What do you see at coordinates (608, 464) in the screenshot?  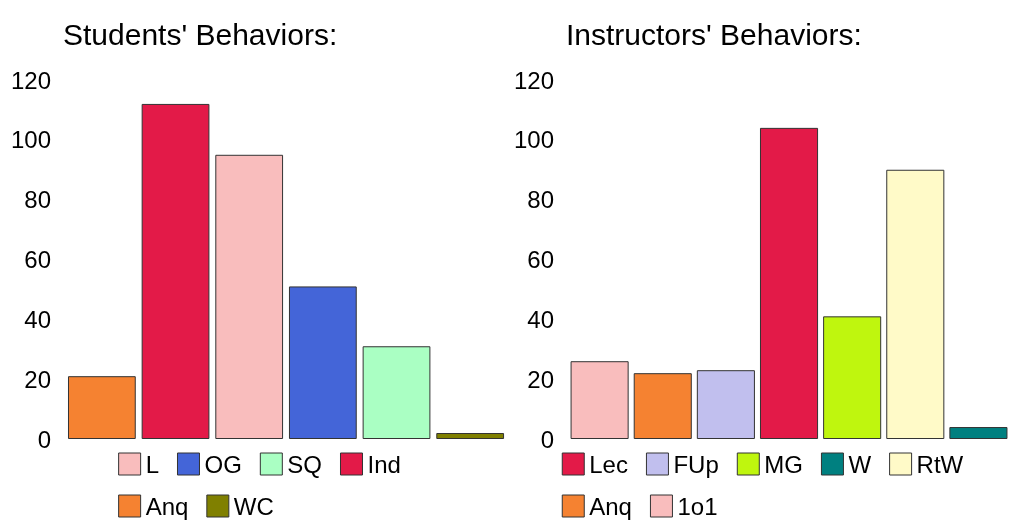 I see `legend-label: Lec` at bounding box center [608, 464].